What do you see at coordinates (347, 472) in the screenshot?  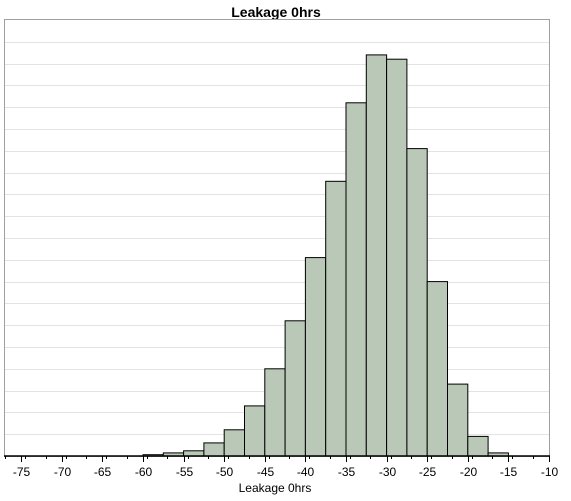 I see `x-tick-label: -35` at bounding box center [347, 472].